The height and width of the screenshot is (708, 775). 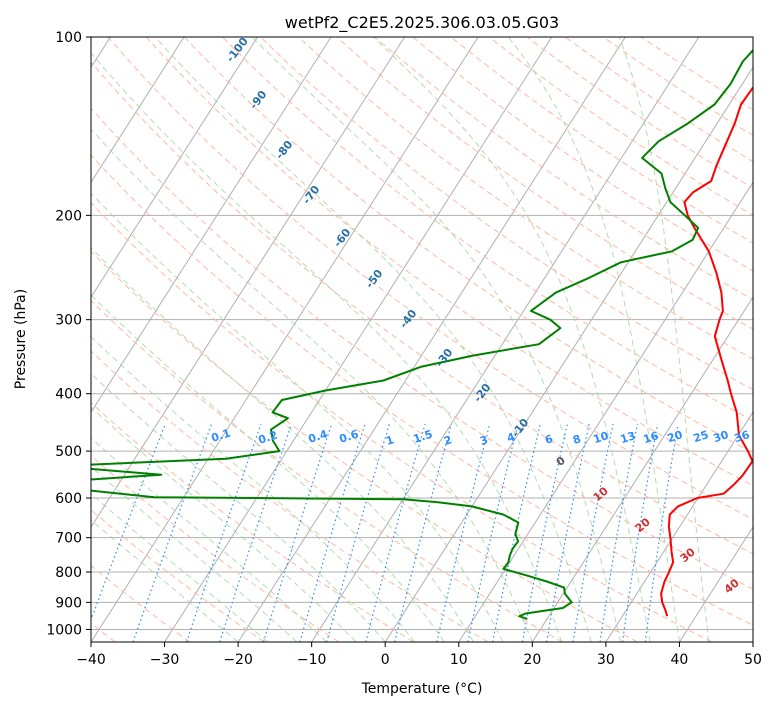 I want to click on x-axis-label: Temperature (°C), so click(x=422, y=689).